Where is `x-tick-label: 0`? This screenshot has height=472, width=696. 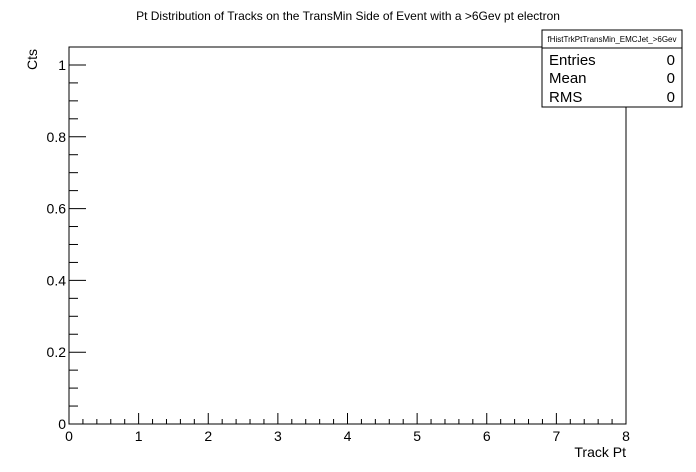 x-tick-label: 0 is located at coordinates (69, 436).